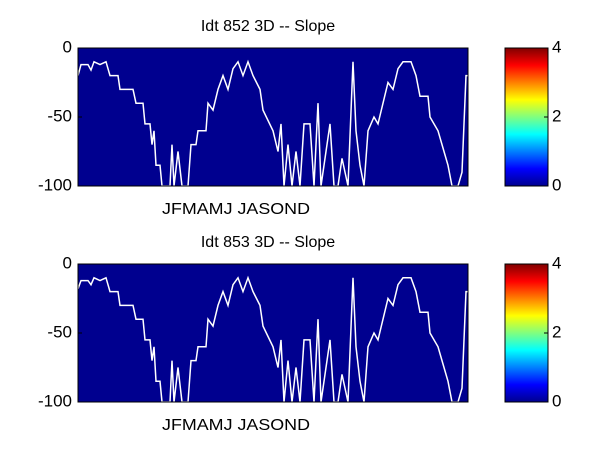  What do you see at coordinates (268, 242) in the screenshot?
I see `chart-title: Idt 853 3D -- Slope` at bounding box center [268, 242].